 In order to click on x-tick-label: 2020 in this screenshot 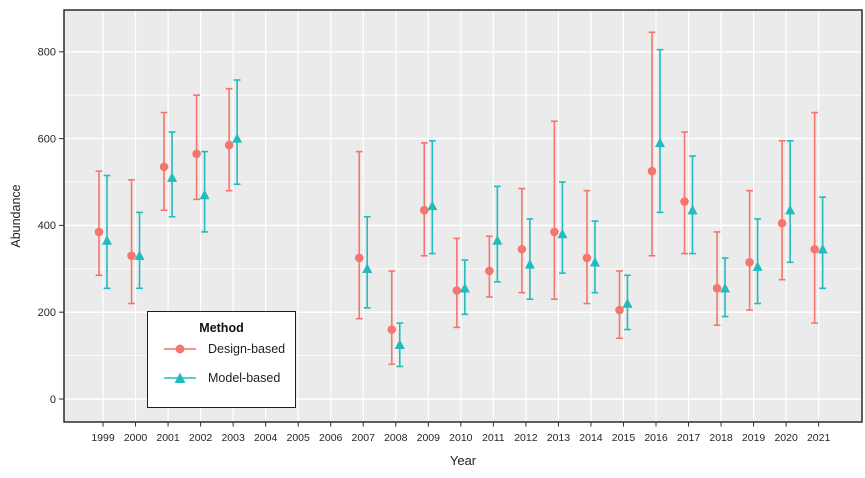, I will do `click(786, 438)`.